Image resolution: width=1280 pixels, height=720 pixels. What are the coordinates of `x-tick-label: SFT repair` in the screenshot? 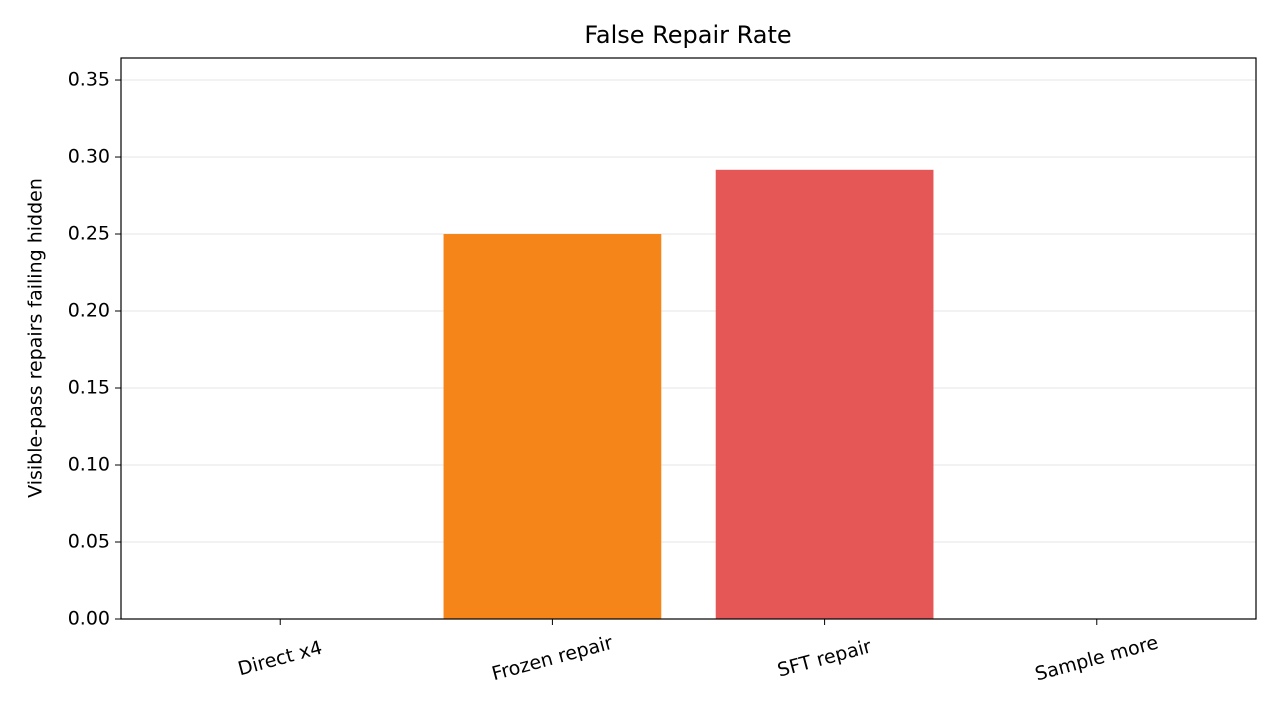 It's located at (824, 658).